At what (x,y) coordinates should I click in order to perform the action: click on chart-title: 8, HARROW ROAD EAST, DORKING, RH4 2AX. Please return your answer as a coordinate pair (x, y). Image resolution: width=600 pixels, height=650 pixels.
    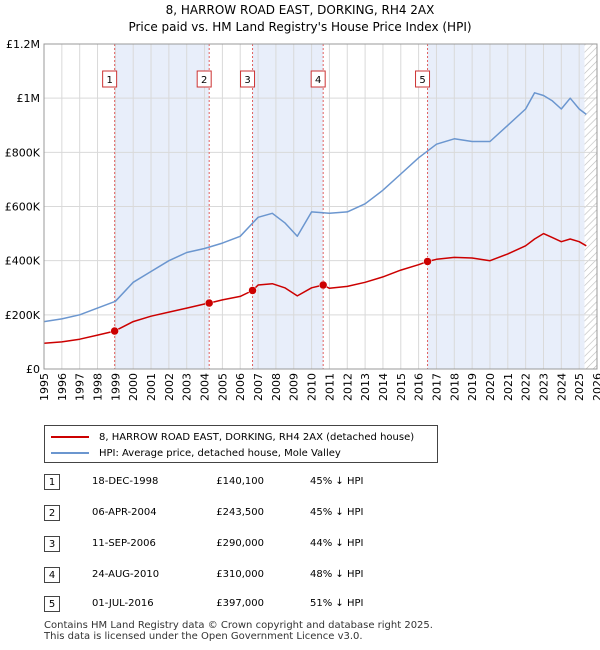
    Looking at the image, I should click on (300, 10).